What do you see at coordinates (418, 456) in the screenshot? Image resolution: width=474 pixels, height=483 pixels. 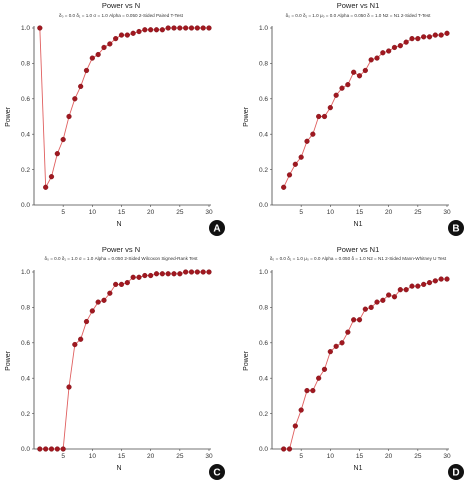 I see `x-tick-label: 25` at bounding box center [418, 456].